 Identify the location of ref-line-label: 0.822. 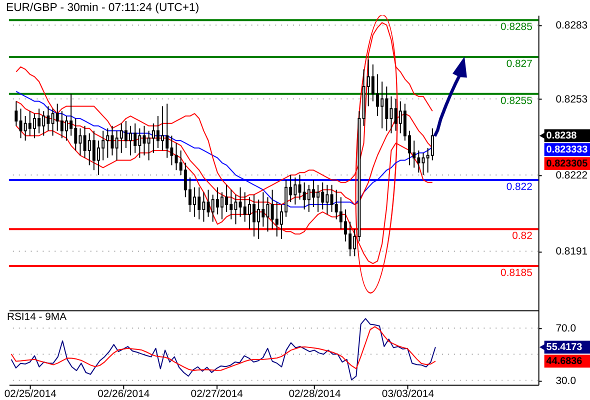
(519, 187).